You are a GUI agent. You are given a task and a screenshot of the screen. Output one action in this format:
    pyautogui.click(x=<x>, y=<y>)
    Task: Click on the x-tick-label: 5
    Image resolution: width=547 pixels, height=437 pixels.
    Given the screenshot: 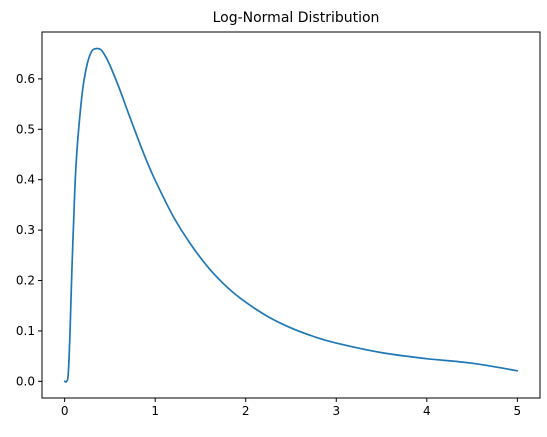 What is the action you would take?
    pyautogui.click(x=518, y=411)
    